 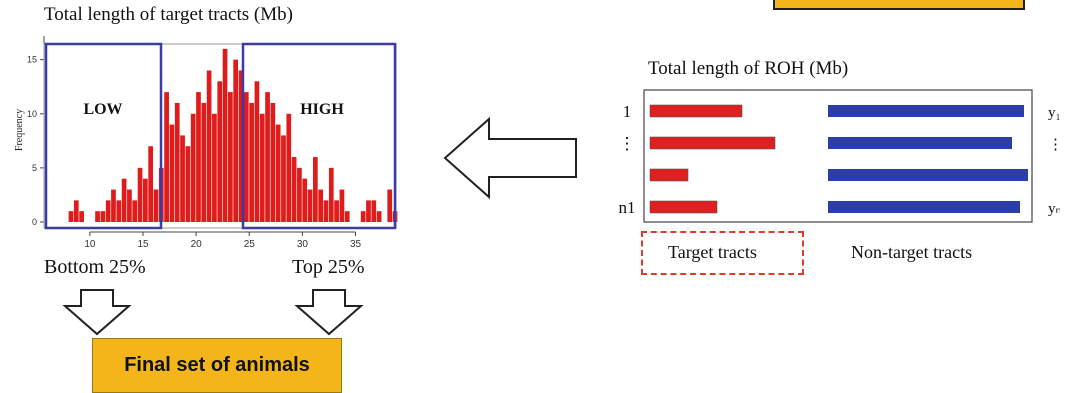 I want to click on row-left-label: ⋮, so click(x=627, y=143).